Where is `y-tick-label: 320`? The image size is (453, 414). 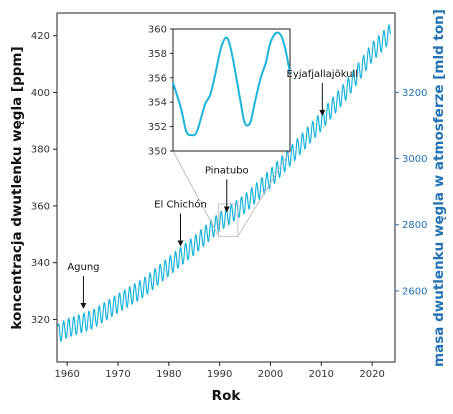
y-tick-label: 320 is located at coordinates (40, 320).